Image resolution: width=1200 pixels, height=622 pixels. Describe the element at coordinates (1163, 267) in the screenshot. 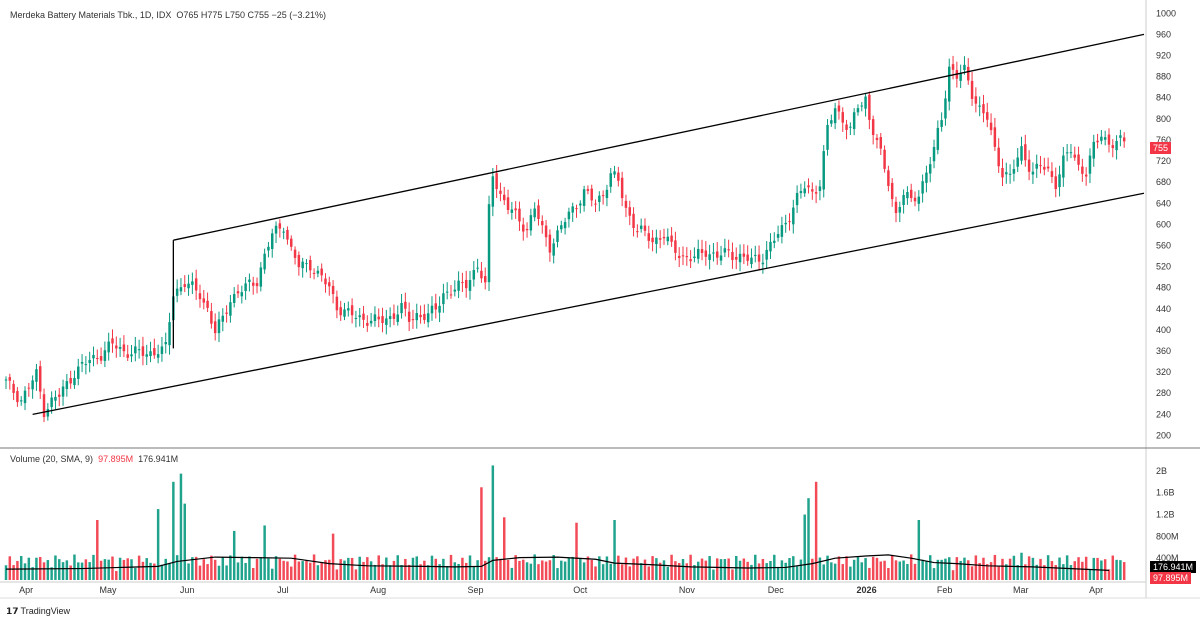

I see `price-tick-label: 520` at that location.